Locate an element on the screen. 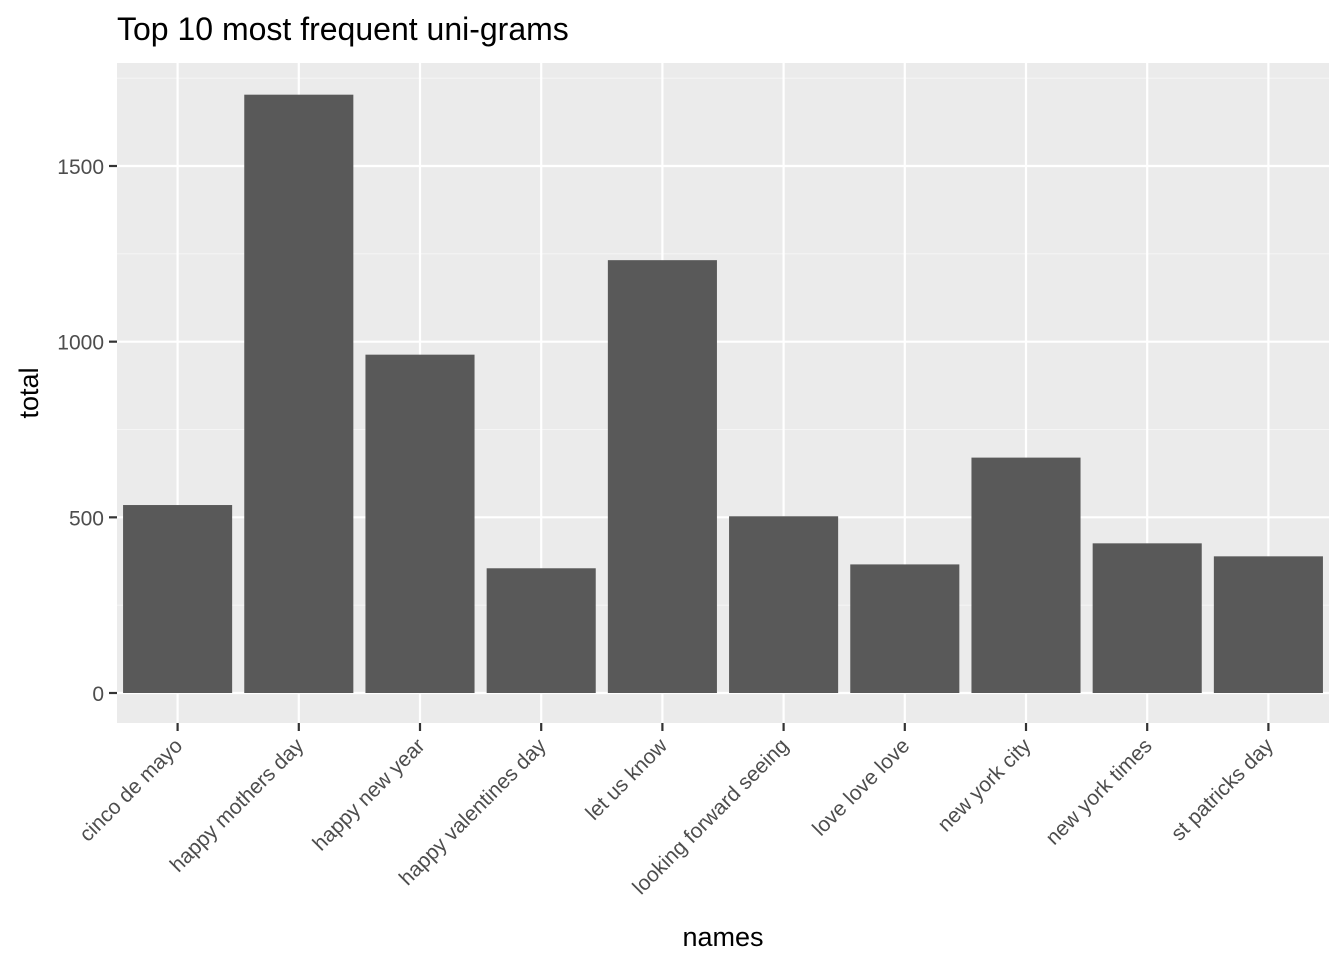 The height and width of the screenshot is (960, 1344). x-tick-label: let us know is located at coordinates (626, 779).